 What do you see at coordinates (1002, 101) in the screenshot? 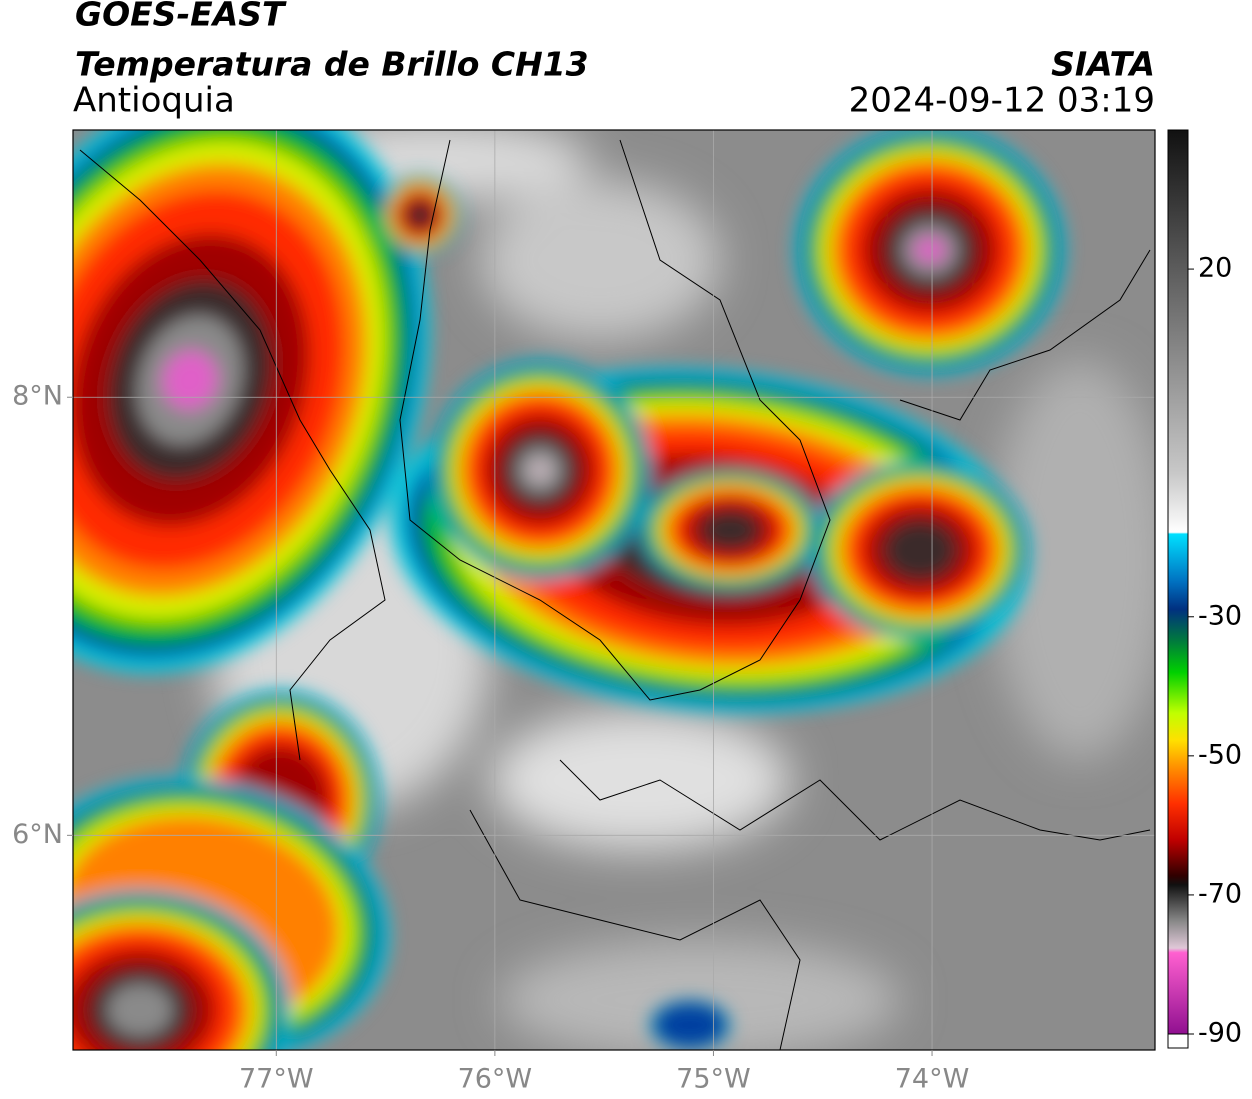
I see `datetime: 2024-09-12 03:19` at bounding box center [1002, 101].